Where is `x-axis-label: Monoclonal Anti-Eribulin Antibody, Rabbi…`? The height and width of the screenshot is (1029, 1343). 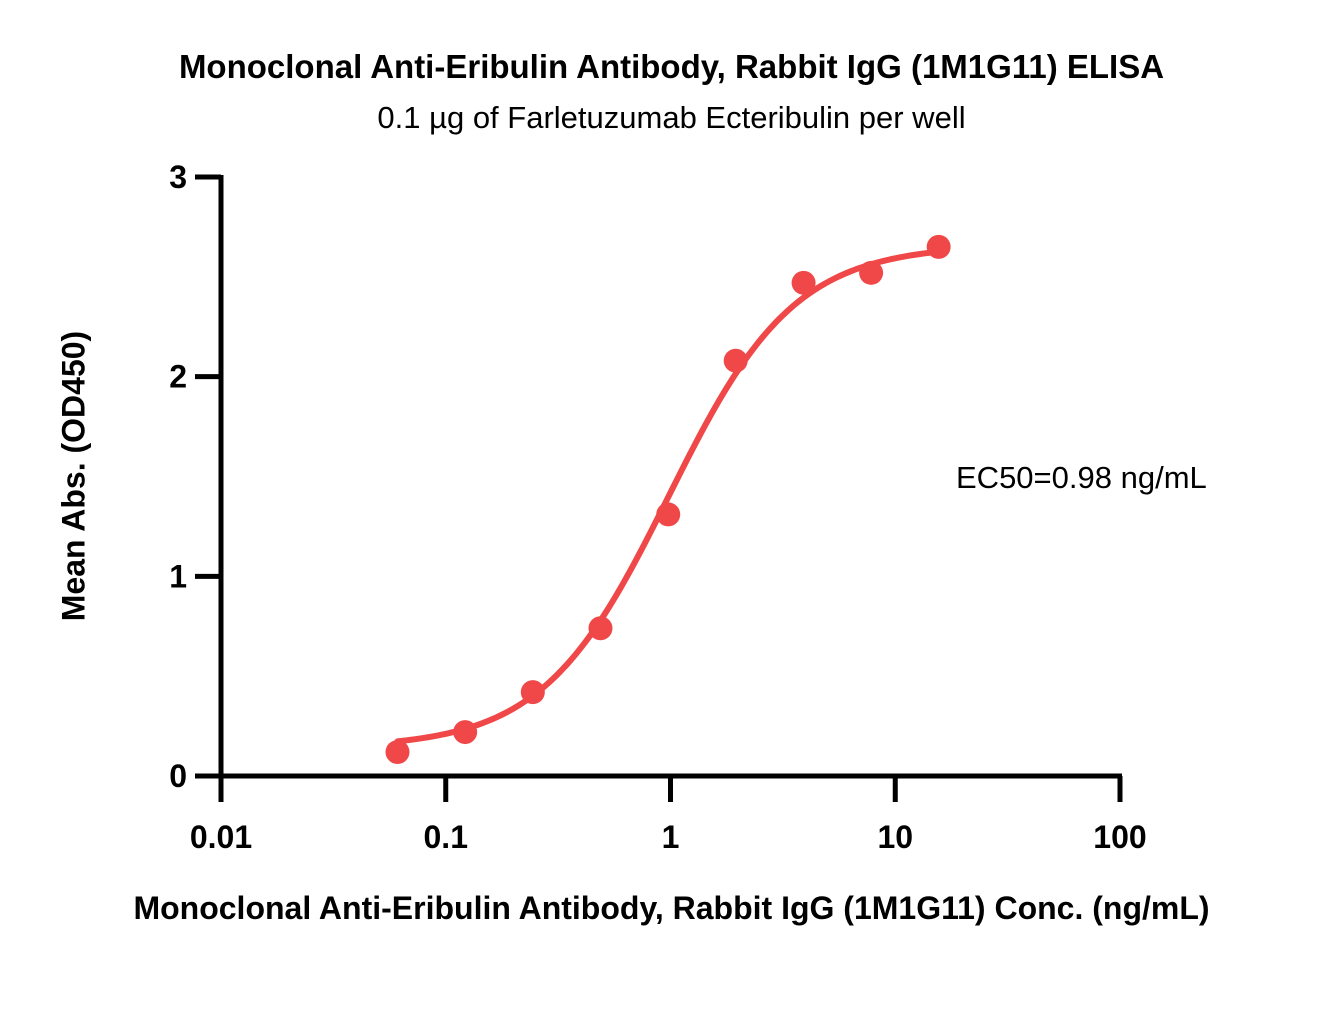 x-axis-label: Monoclonal Anti-Eribulin Antibody, Rabbi… is located at coordinates (671, 908).